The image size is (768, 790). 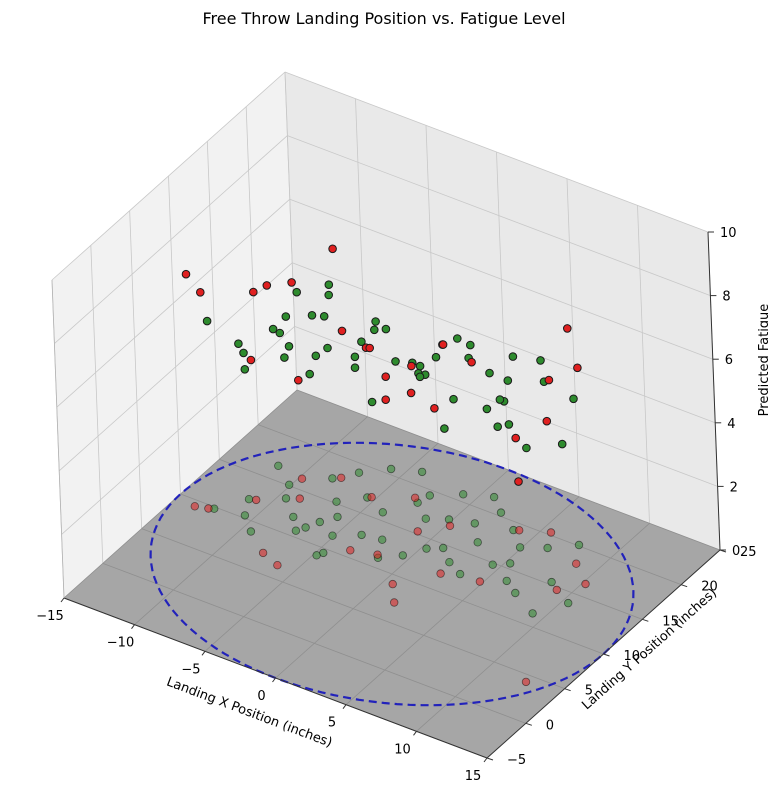 I want to click on z-axis-label: Predicted Fatigue, so click(x=762, y=360).